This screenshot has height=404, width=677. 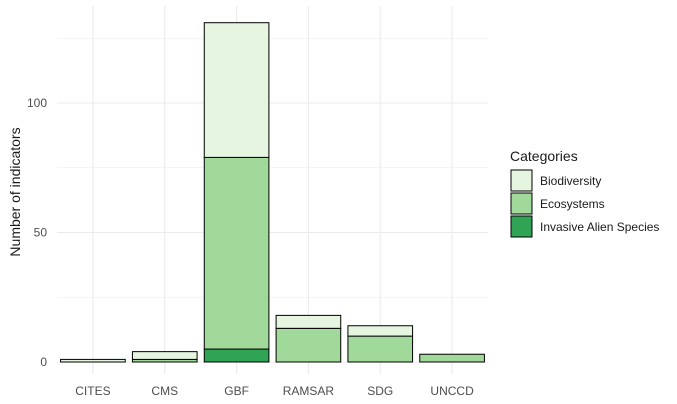 What do you see at coordinates (380, 331) in the screenshot?
I see `bar-sdg-biodiversity` at bounding box center [380, 331].